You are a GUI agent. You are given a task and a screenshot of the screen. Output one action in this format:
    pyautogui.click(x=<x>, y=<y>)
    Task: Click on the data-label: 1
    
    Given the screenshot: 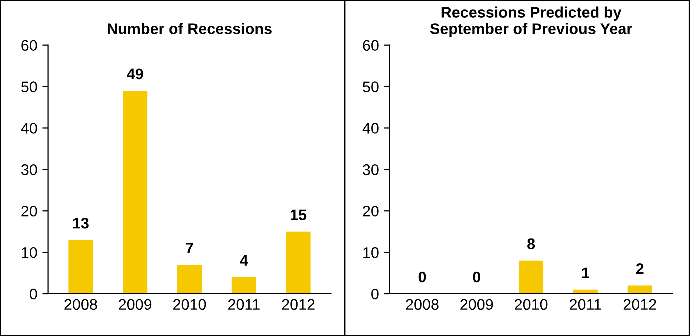 What is the action you would take?
    pyautogui.click(x=586, y=273)
    